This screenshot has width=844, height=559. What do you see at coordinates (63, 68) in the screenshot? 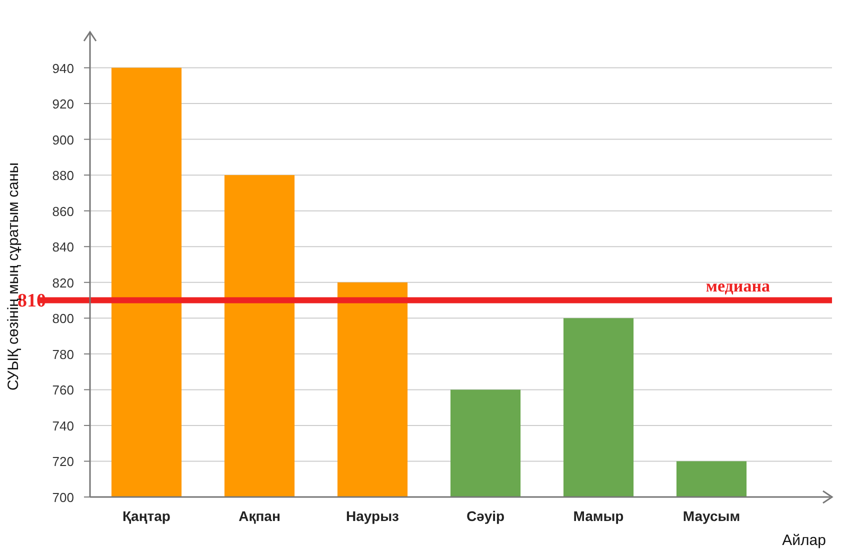
I see `y-tick-label: 940` at bounding box center [63, 68].